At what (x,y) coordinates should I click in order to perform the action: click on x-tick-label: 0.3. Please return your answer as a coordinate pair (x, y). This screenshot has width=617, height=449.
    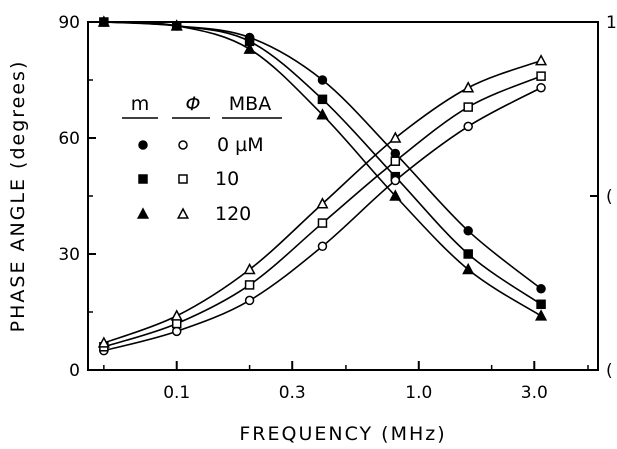
    Looking at the image, I should click on (292, 393).